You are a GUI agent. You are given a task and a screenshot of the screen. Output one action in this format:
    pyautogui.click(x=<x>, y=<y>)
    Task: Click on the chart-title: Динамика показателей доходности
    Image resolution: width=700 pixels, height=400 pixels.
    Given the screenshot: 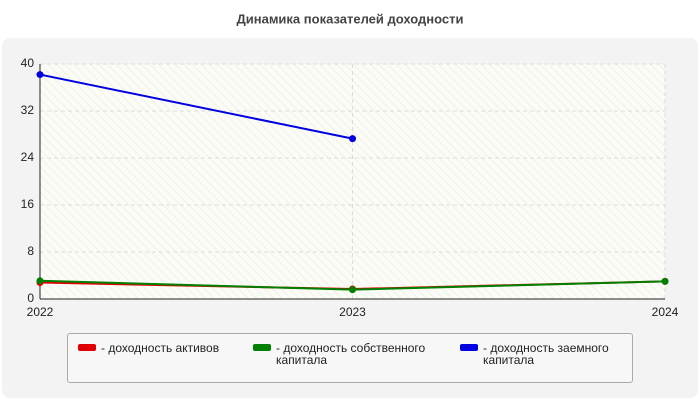 What is the action you would take?
    pyautogui.click(x=349, y=18)
    